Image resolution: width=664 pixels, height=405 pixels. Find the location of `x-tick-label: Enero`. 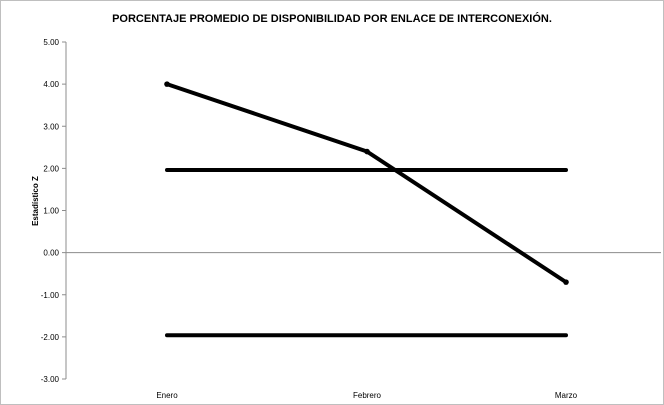

x-tick-label: Enero is located at coordinates (167, 395).